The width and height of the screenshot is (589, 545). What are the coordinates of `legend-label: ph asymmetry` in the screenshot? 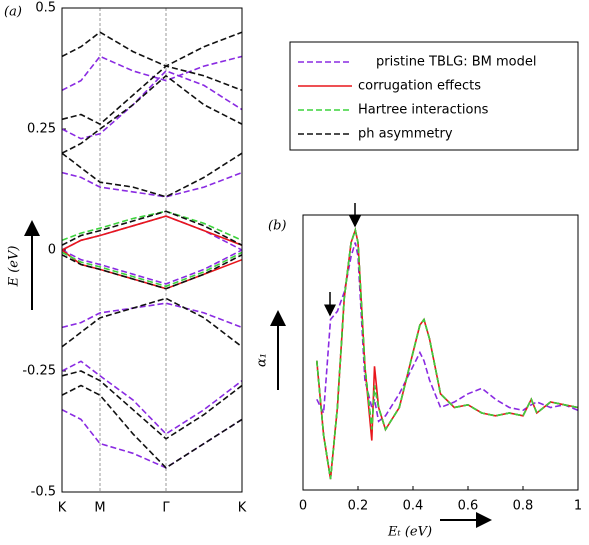 It's located at (405, 134).